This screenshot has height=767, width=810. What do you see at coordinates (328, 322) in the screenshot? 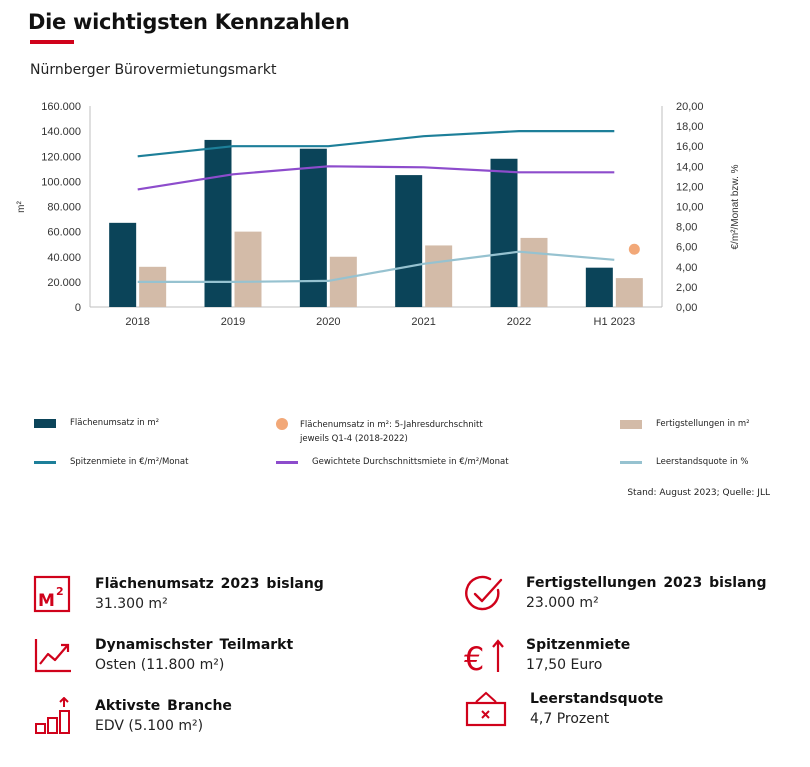
I see `x-tick-label: 2020` at bounding box center [328, 322].